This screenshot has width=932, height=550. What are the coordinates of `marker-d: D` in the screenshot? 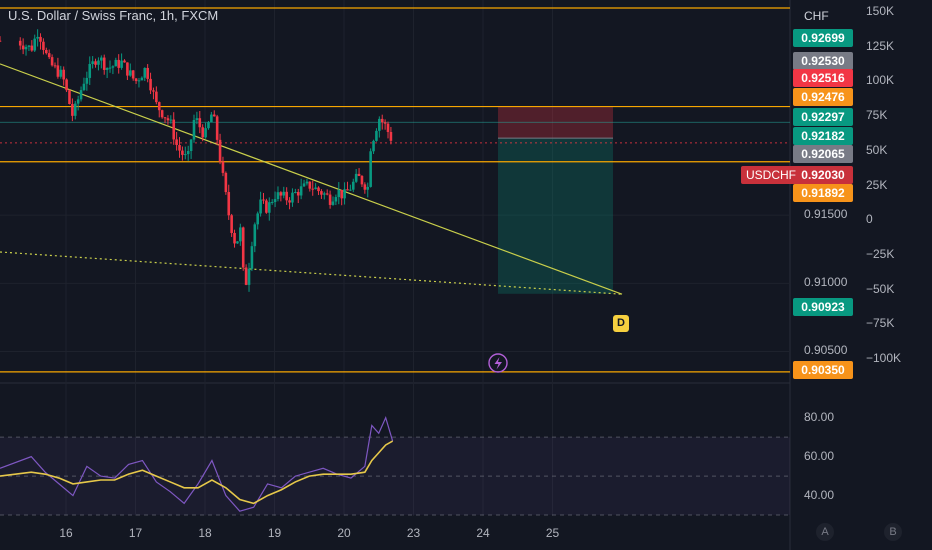 It's located at (621, 323).